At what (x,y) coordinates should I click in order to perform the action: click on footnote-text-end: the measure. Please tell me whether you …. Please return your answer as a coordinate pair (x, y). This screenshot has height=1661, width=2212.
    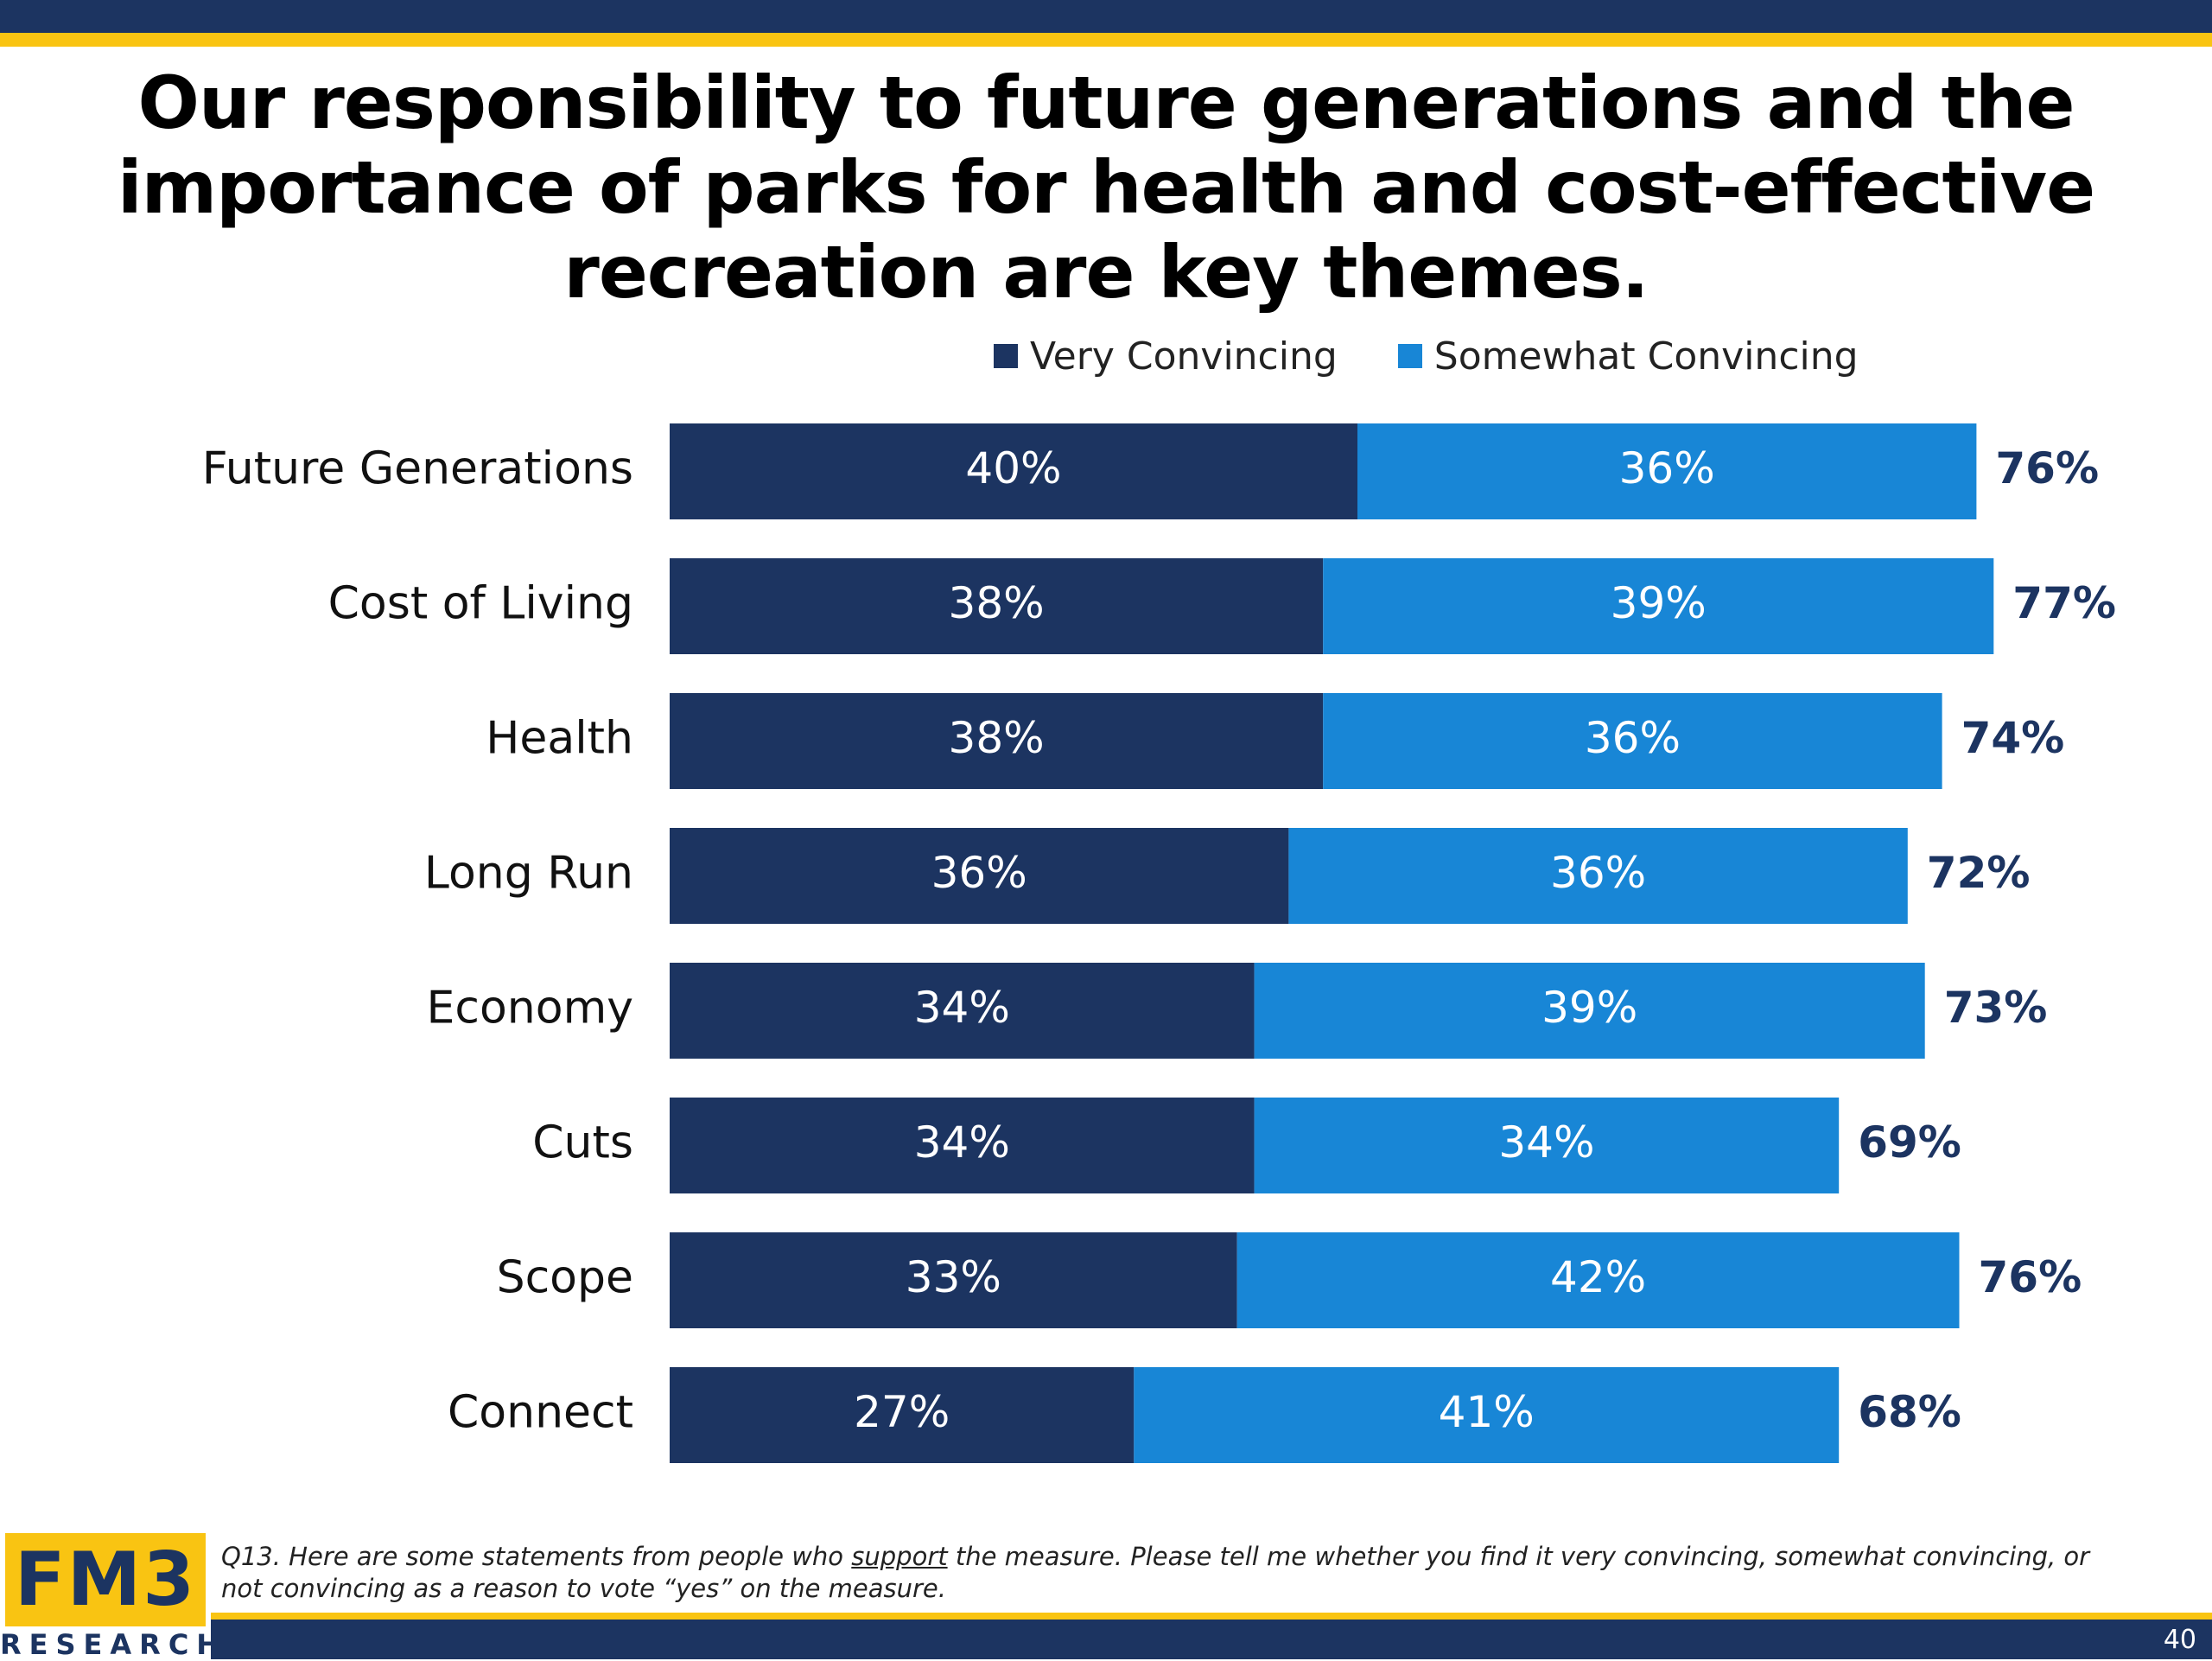
    Looking at the image, I should click on (1155, 1572).